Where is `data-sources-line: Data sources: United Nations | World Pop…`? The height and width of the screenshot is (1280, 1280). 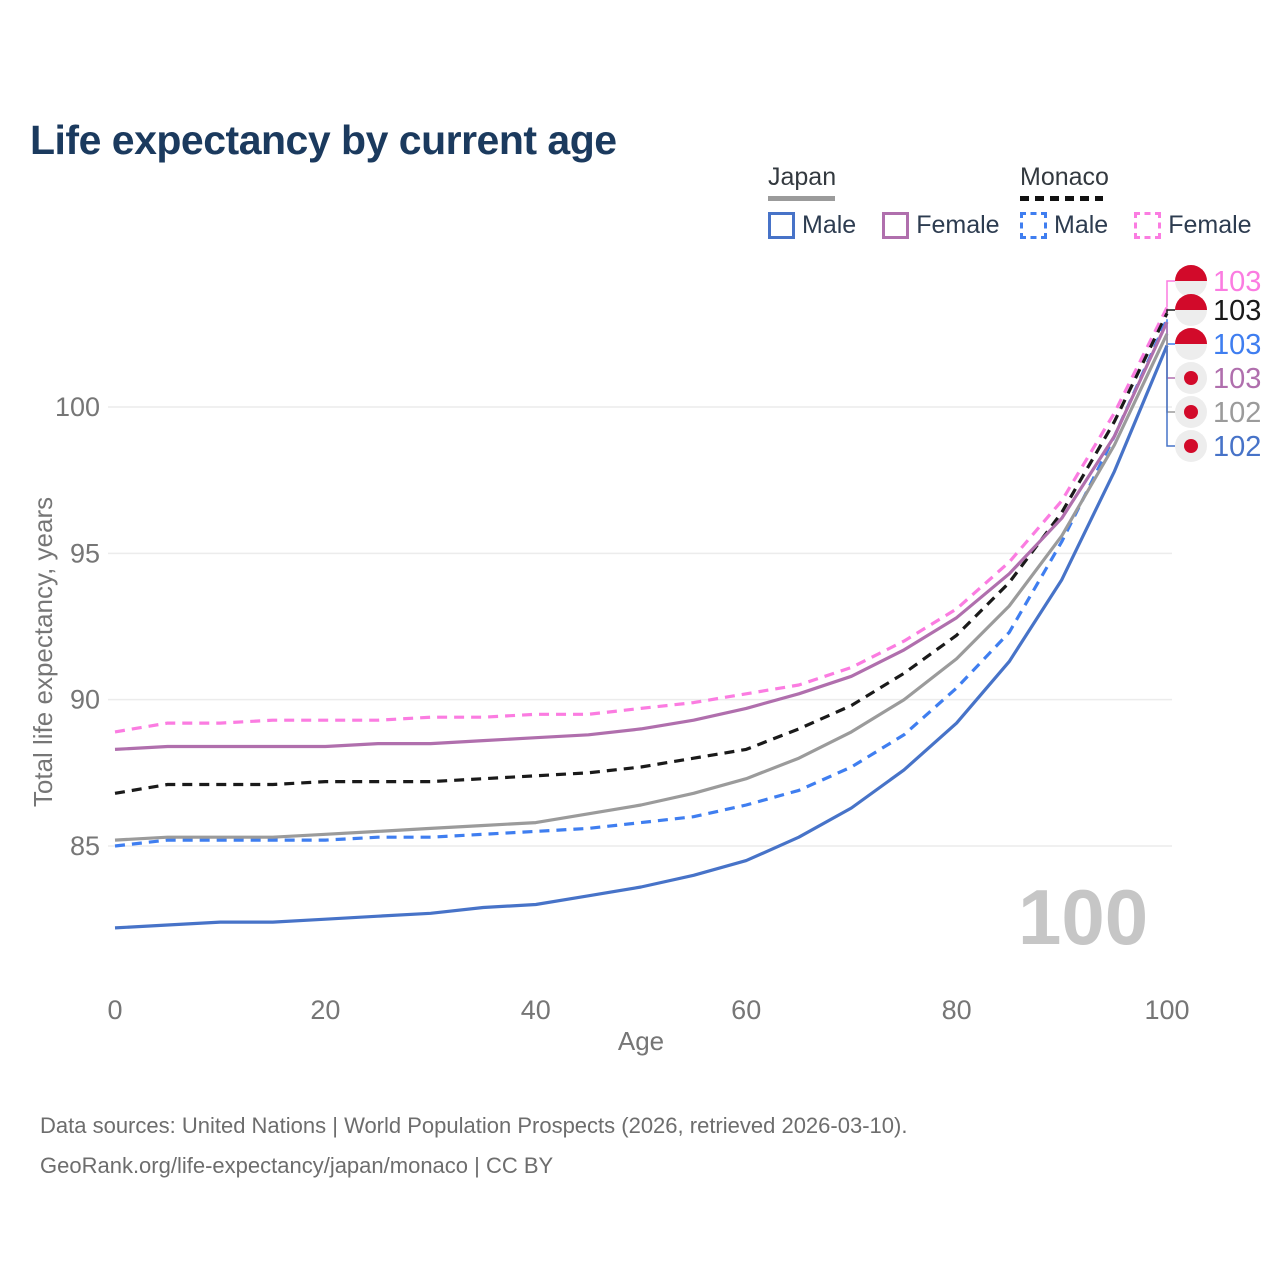
data-sources-line: Data sources: United Nations | World Pop… is located at coordinates (474, 1125).